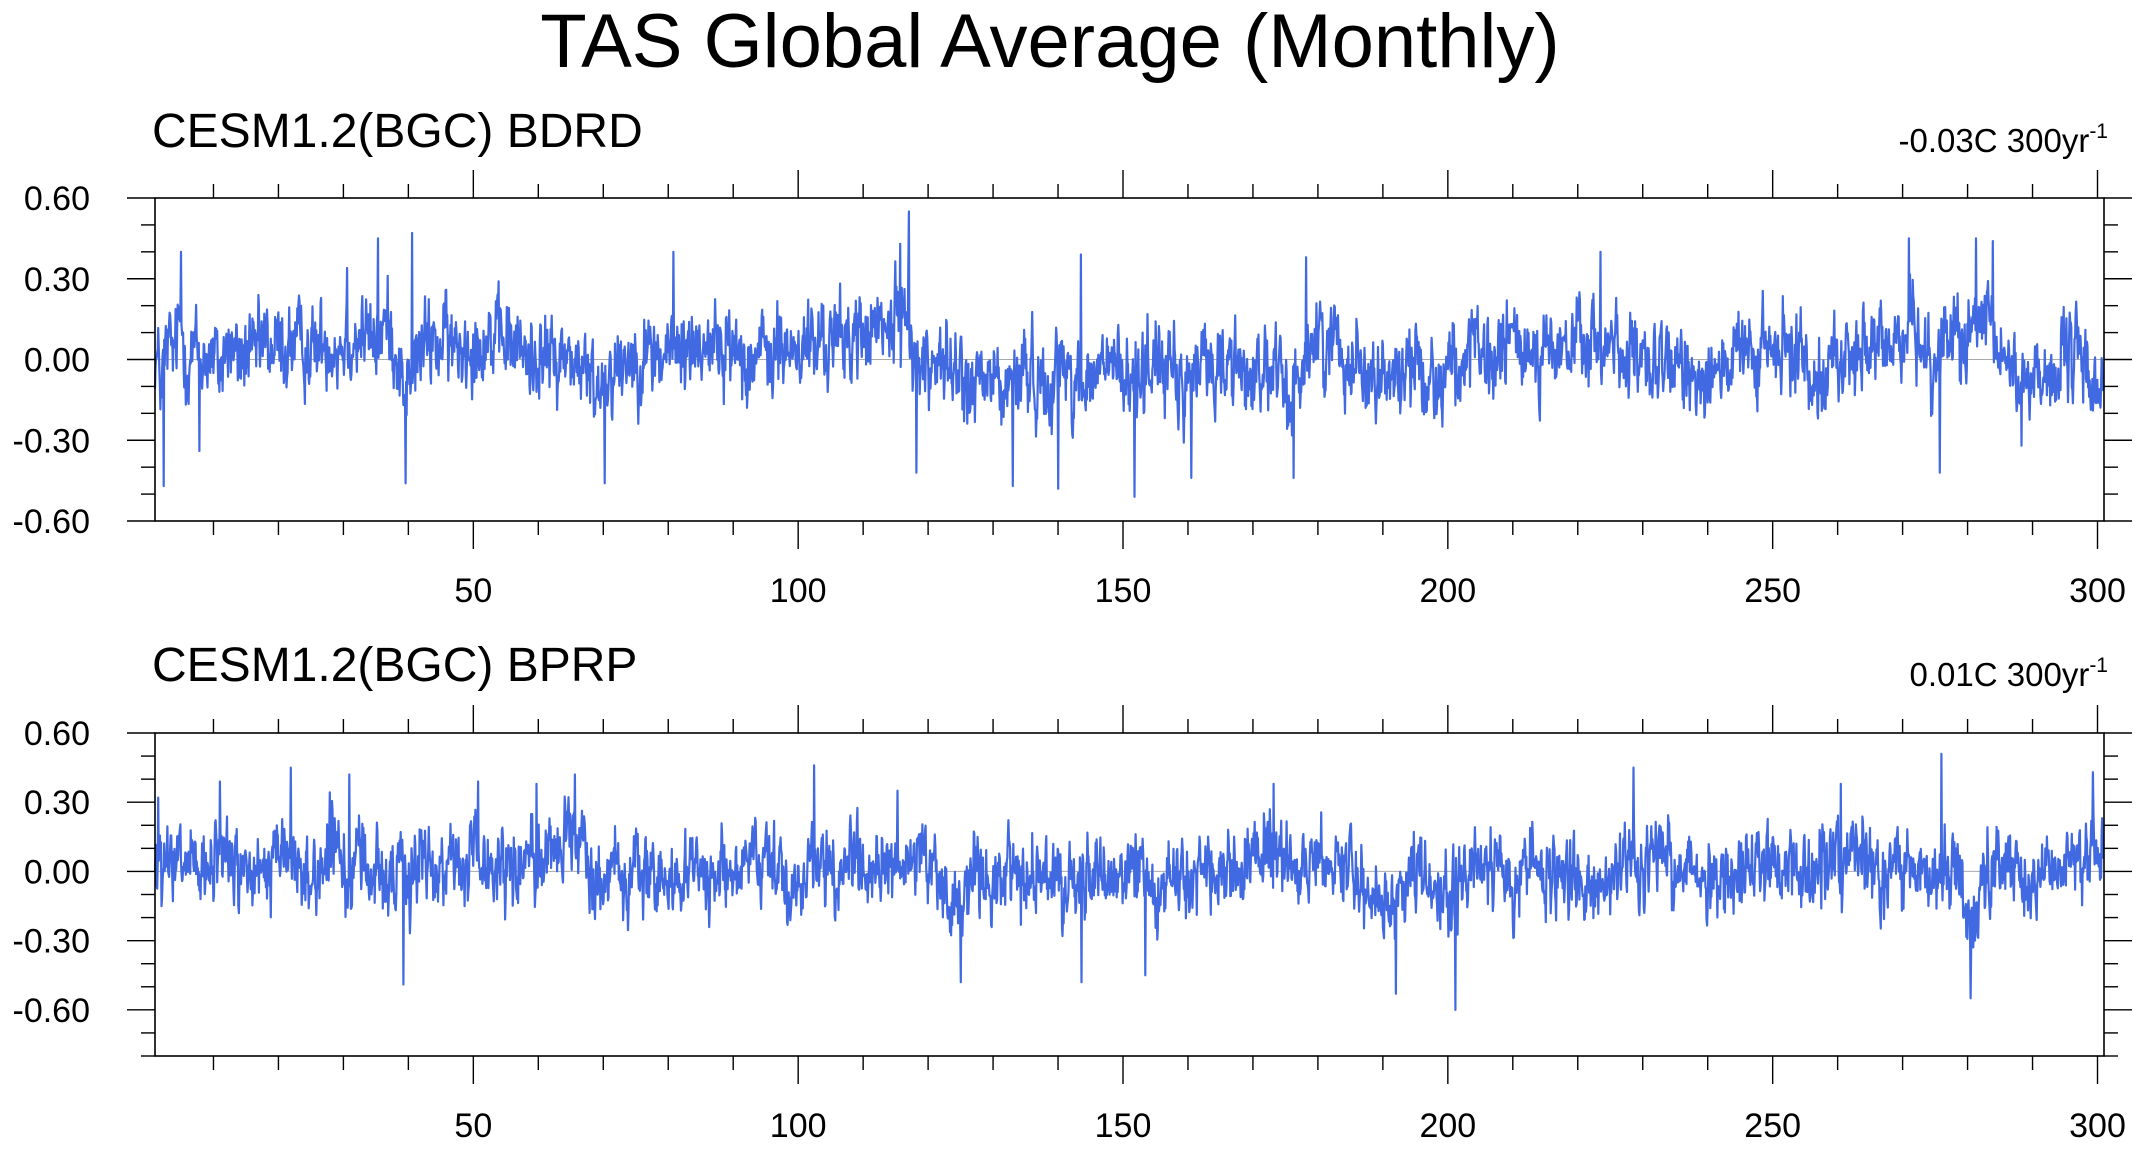 The width and height of the screenshot is (2152, 1157). I want to click on panel-1-trend-exponent: -1, so click(2098, 131).